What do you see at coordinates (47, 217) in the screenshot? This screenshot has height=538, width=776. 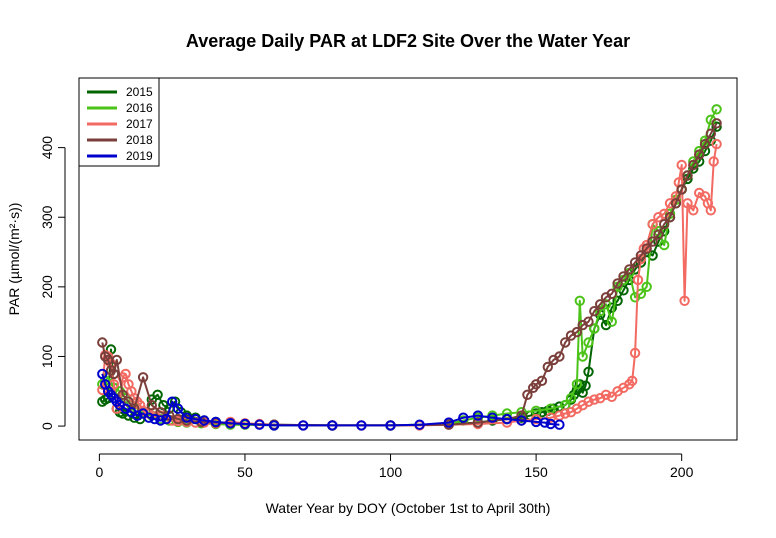 I see `y-tick-label: 300` at bounding box center [47, 217].